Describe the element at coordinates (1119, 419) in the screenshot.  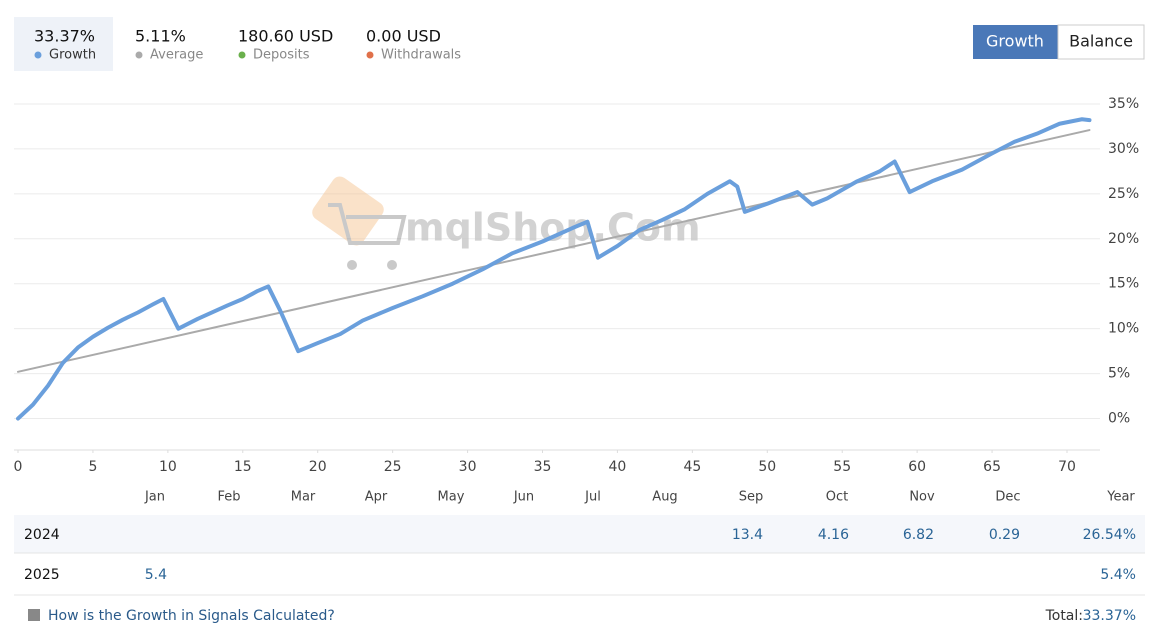
I see `y-tick-label: 0%` at that location.